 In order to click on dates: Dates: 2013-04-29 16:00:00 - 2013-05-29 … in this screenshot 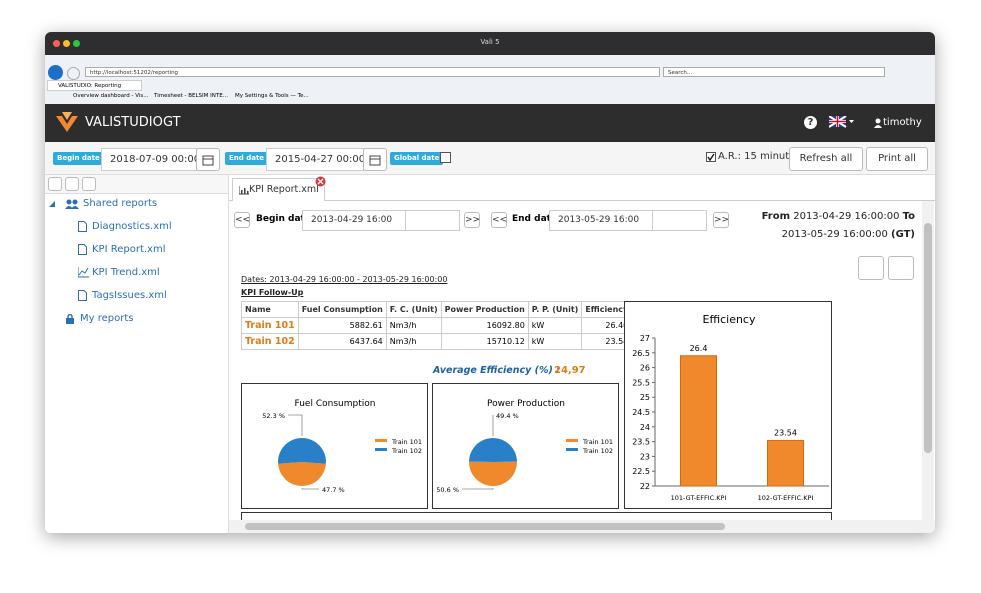, I will do `click(344, 279)`.